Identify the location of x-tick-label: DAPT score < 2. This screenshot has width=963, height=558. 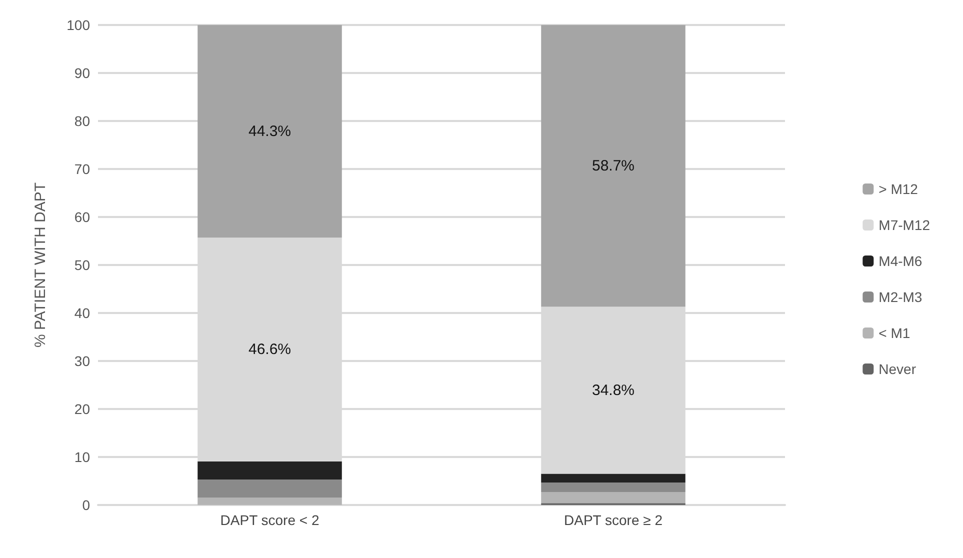
(270, 520).